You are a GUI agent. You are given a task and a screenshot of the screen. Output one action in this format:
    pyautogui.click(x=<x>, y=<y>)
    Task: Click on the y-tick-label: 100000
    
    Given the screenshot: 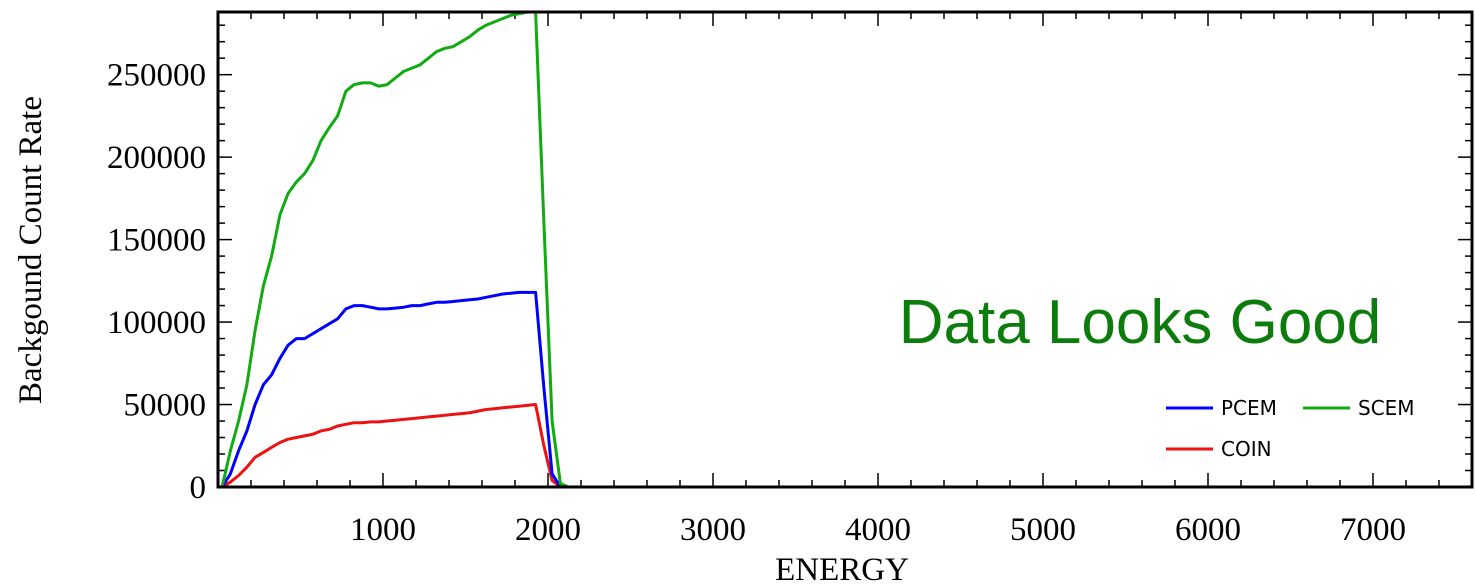 What is the action you would take?
    pyautogui.click(x=156, y=323)
    